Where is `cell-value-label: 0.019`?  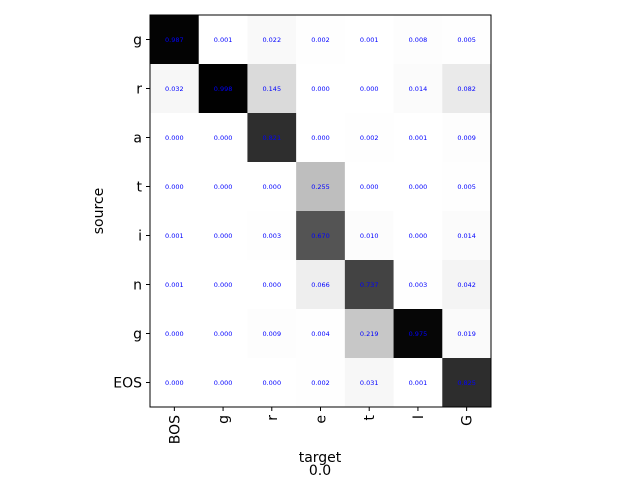 cell-value-label: 0.019 is located at coordinates (466, 334).